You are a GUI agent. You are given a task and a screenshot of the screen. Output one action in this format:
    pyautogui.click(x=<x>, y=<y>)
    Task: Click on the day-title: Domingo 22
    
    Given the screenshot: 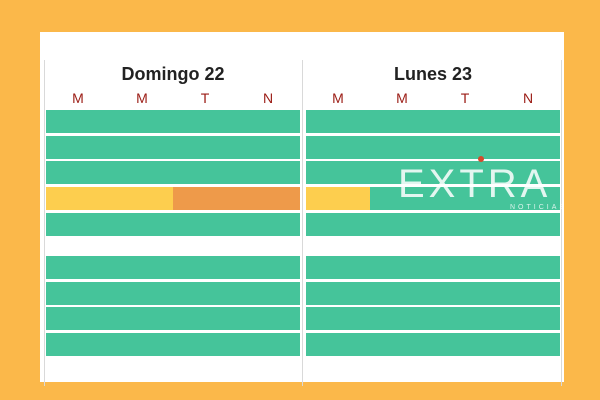 What is the action you would take?
    pyautogui.click(x=173, y=74)
    